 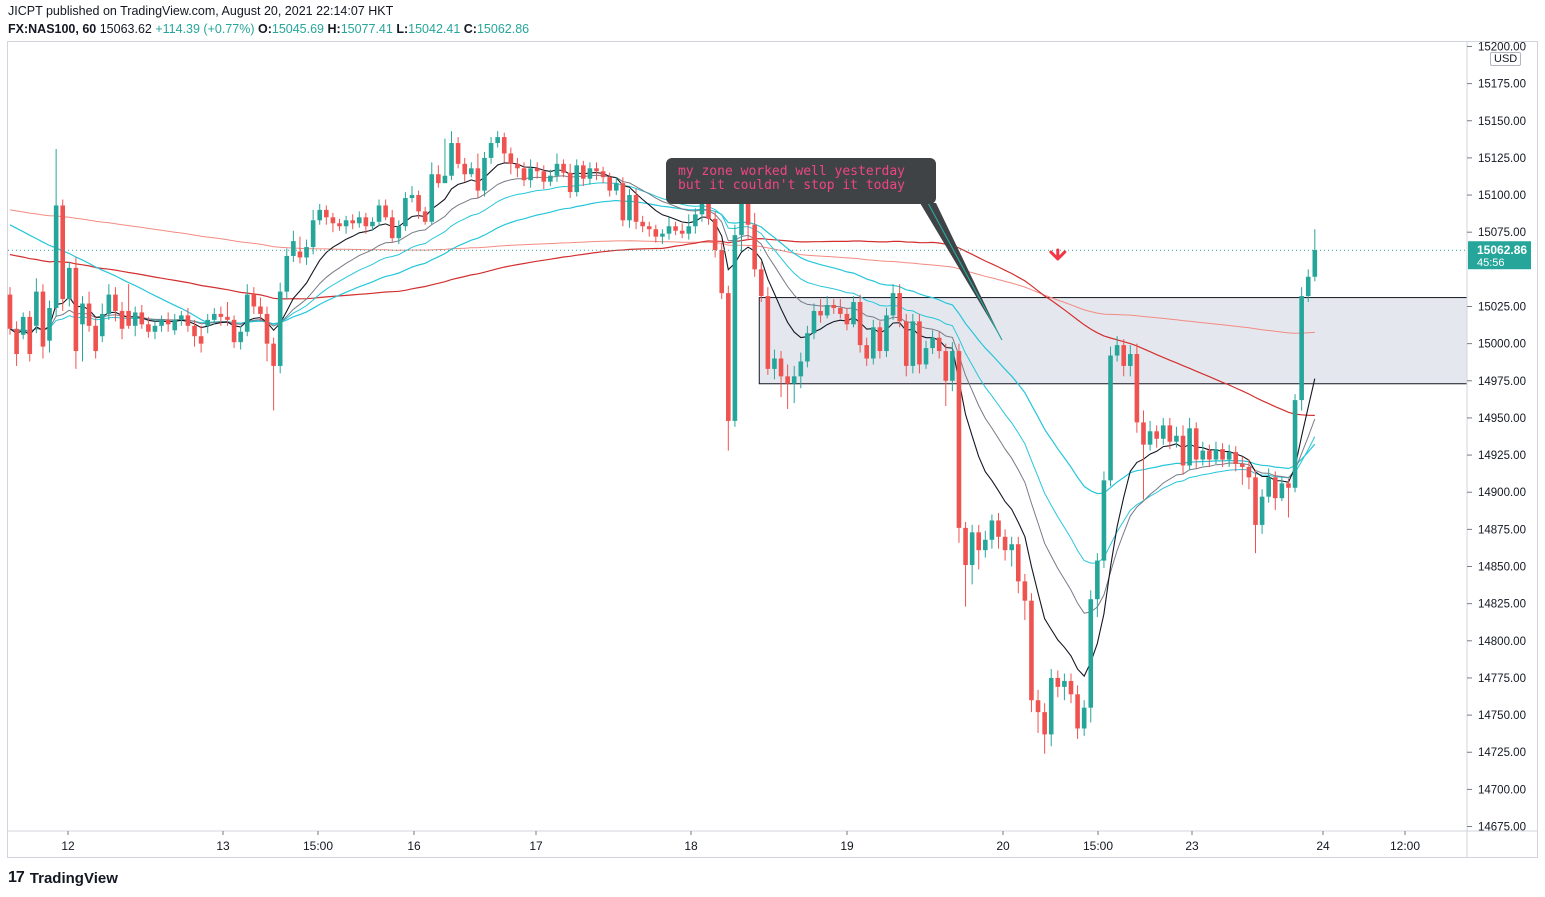 I want to click on last-price-tag, so click(x=1499, y=255).